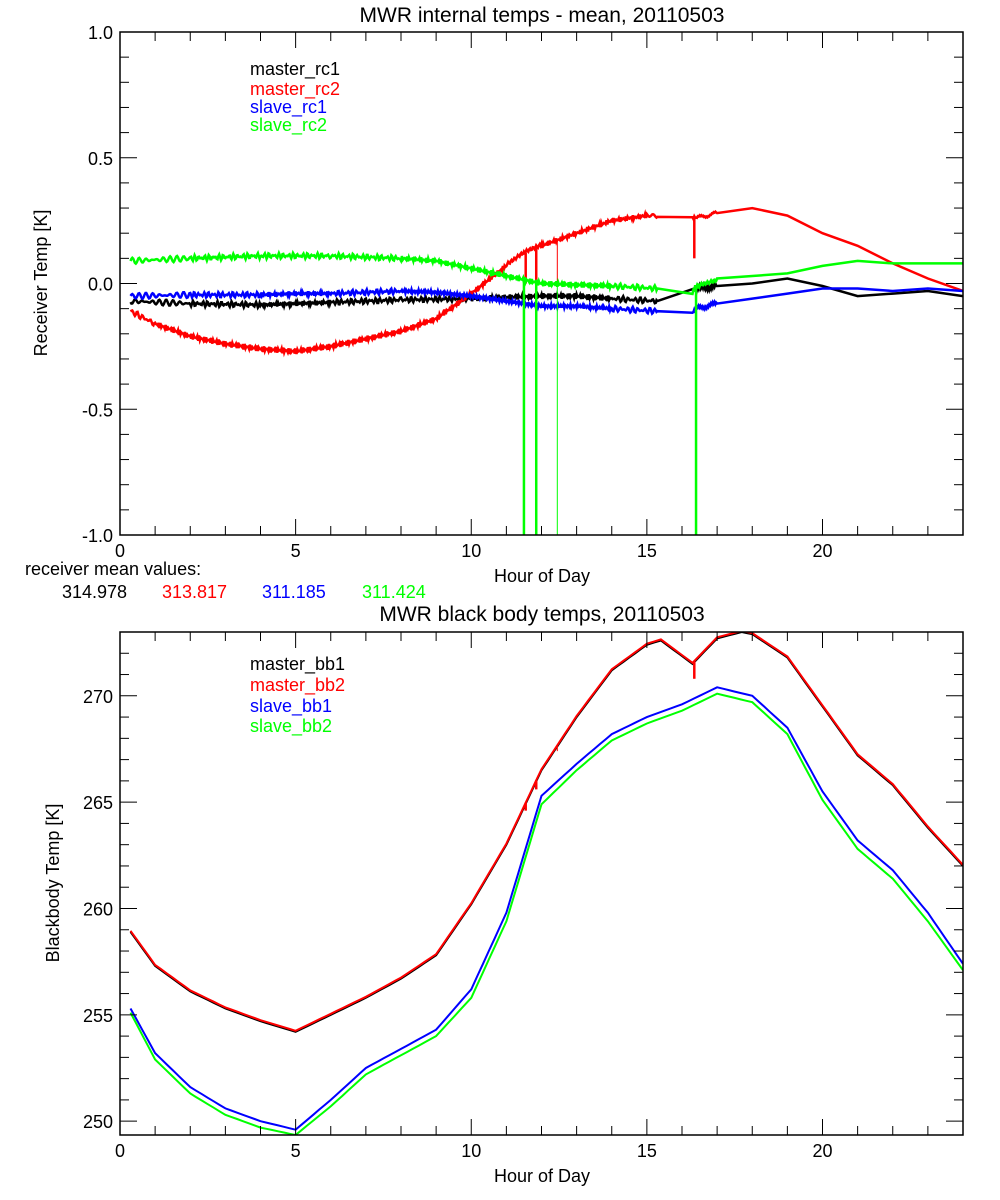 This screenshot has height=1200, width=1000. What do you see at coordinates (98, 1016) in the screenshot?
I see `bottom-y-tick-label: 255` at bounding box center [98, 1016].